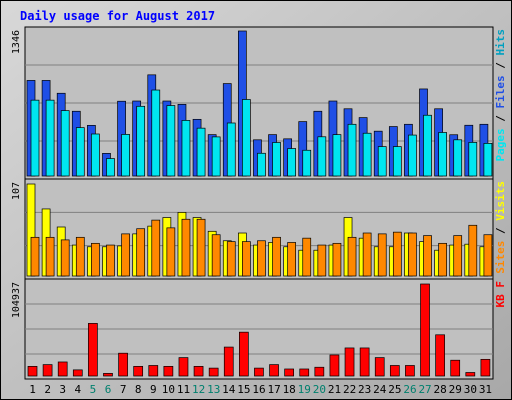 The width and height of the screenshot is (512, 400). I want to click on x-label-day-28: 28, so click(440, 389).